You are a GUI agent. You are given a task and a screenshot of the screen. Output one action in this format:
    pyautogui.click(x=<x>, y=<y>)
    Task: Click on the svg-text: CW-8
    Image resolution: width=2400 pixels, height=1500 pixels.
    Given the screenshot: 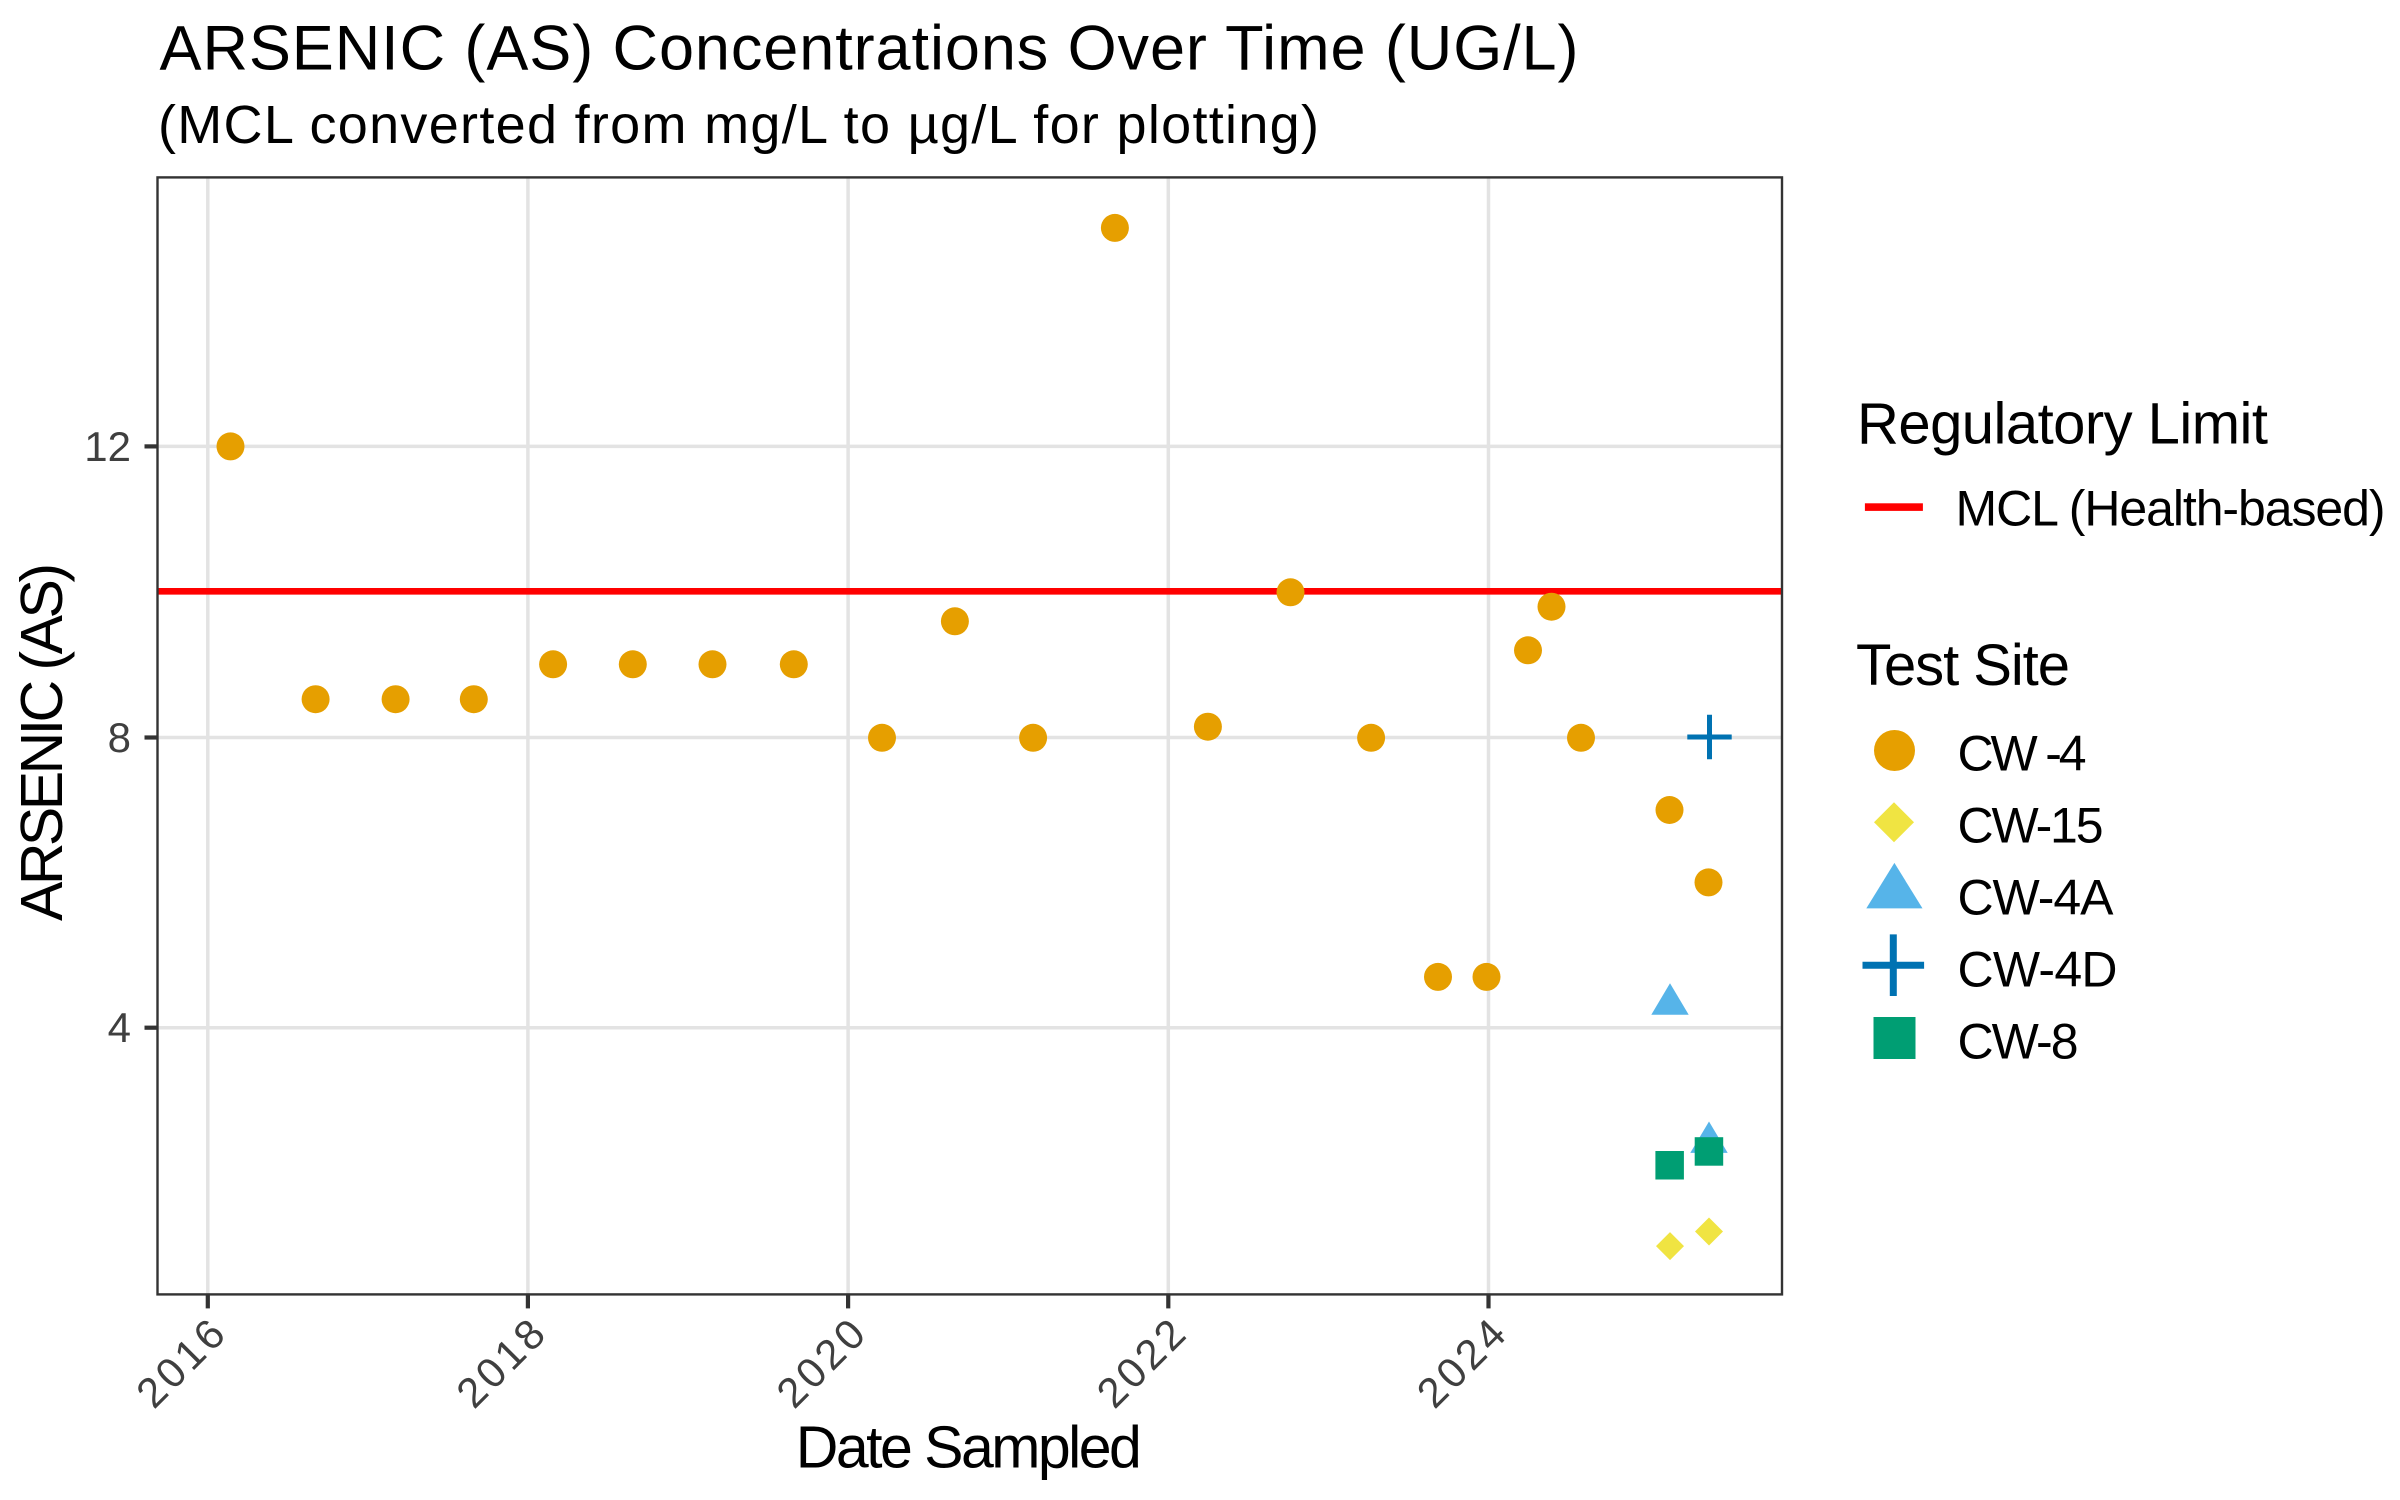 What is the action you would take?
    pyautogui.click(x=2018, y=1041)
    